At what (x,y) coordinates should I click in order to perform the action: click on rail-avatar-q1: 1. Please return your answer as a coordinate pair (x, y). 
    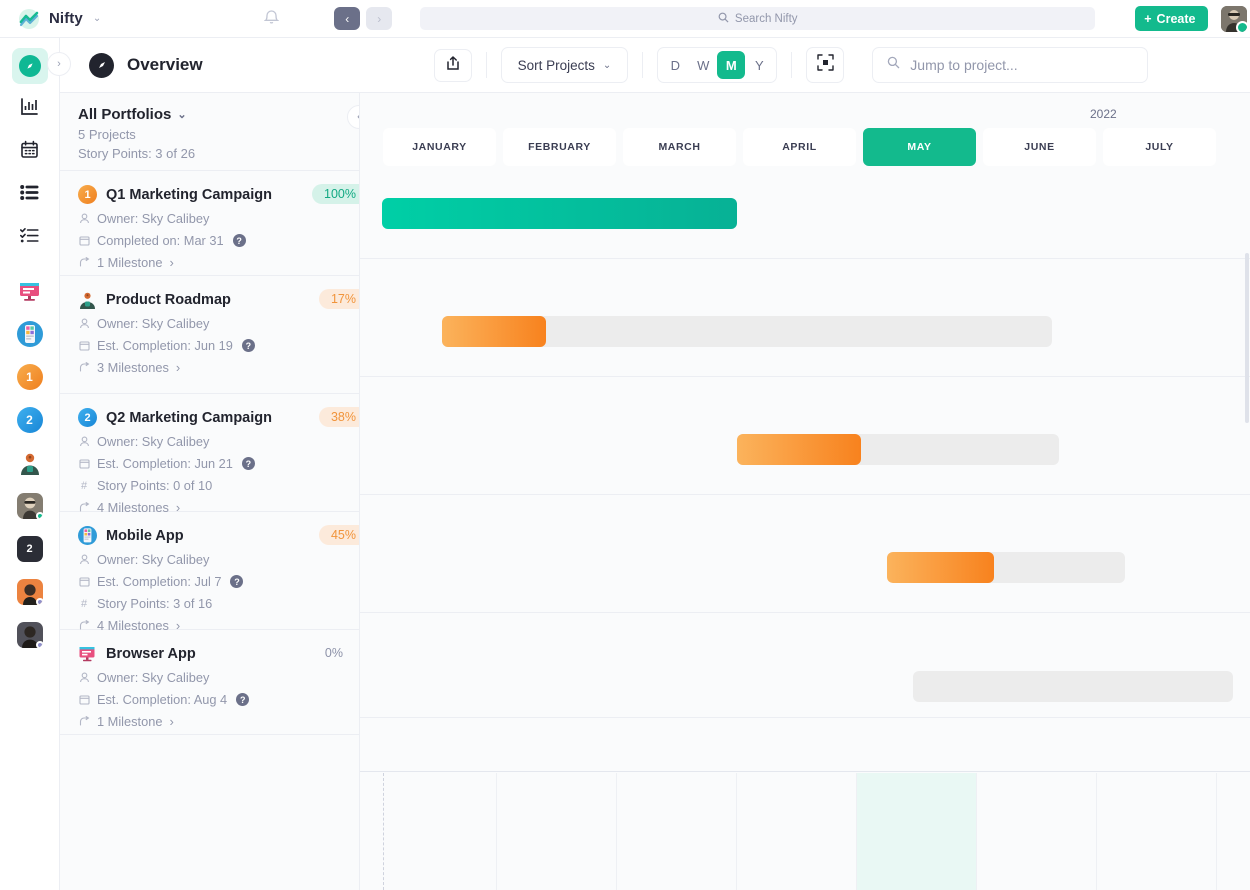
    Looking at the image, I should click on (30, 377).